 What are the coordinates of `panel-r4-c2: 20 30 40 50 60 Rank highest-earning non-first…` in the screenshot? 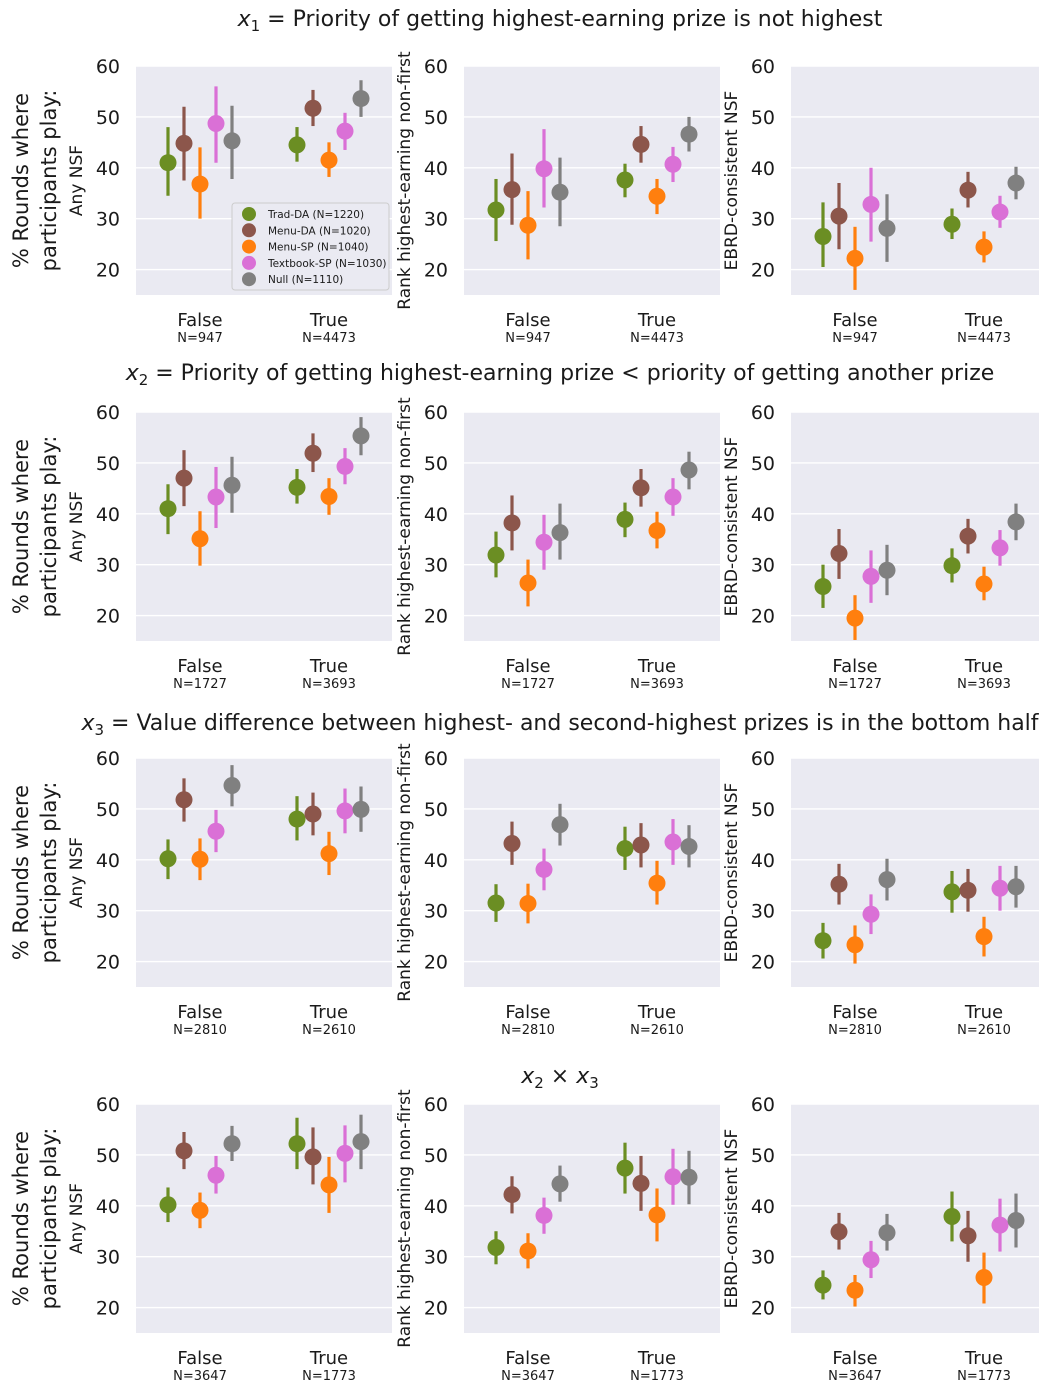 It's located at (557, 1236).